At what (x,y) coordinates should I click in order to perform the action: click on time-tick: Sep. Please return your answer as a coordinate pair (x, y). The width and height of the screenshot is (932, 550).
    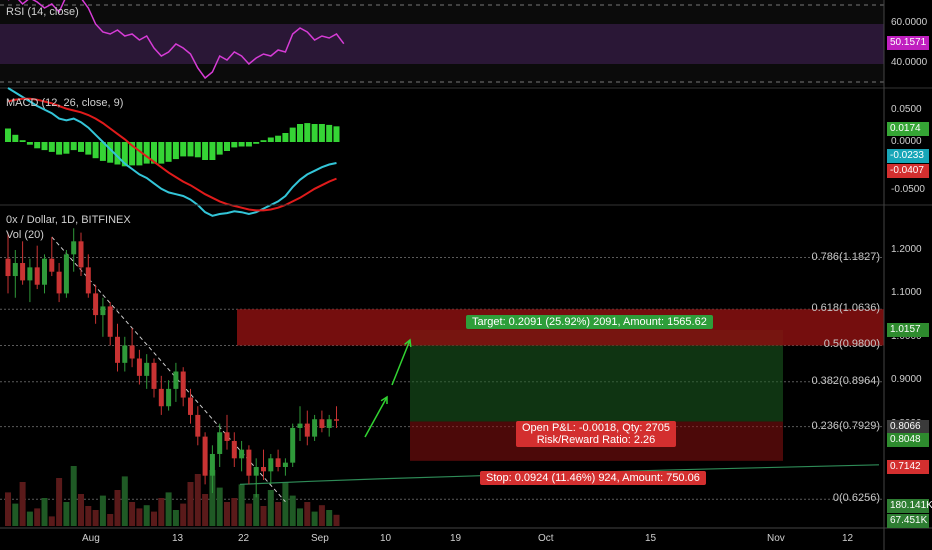
    Looking at the image, I should click on (320, 538).